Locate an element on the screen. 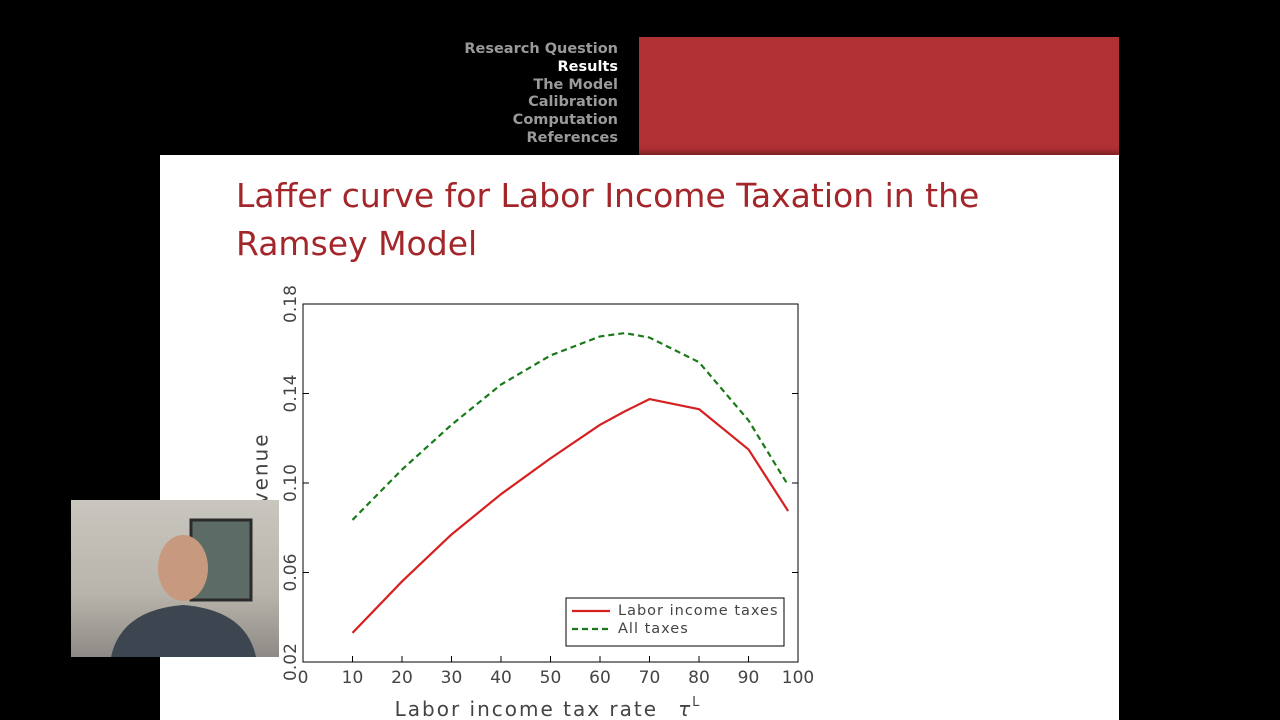  webcam-video is located at coordinates (175, 578).